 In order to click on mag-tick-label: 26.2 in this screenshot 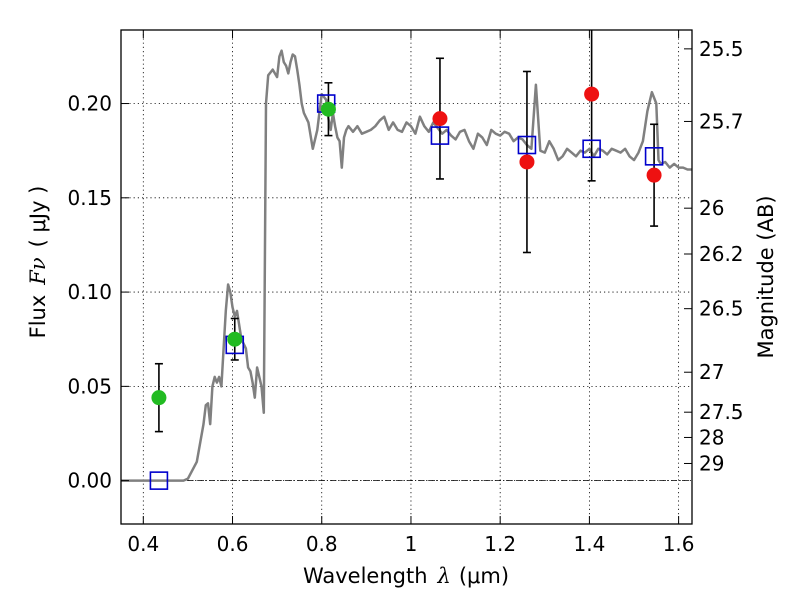, I will do `click(721, 254)`.